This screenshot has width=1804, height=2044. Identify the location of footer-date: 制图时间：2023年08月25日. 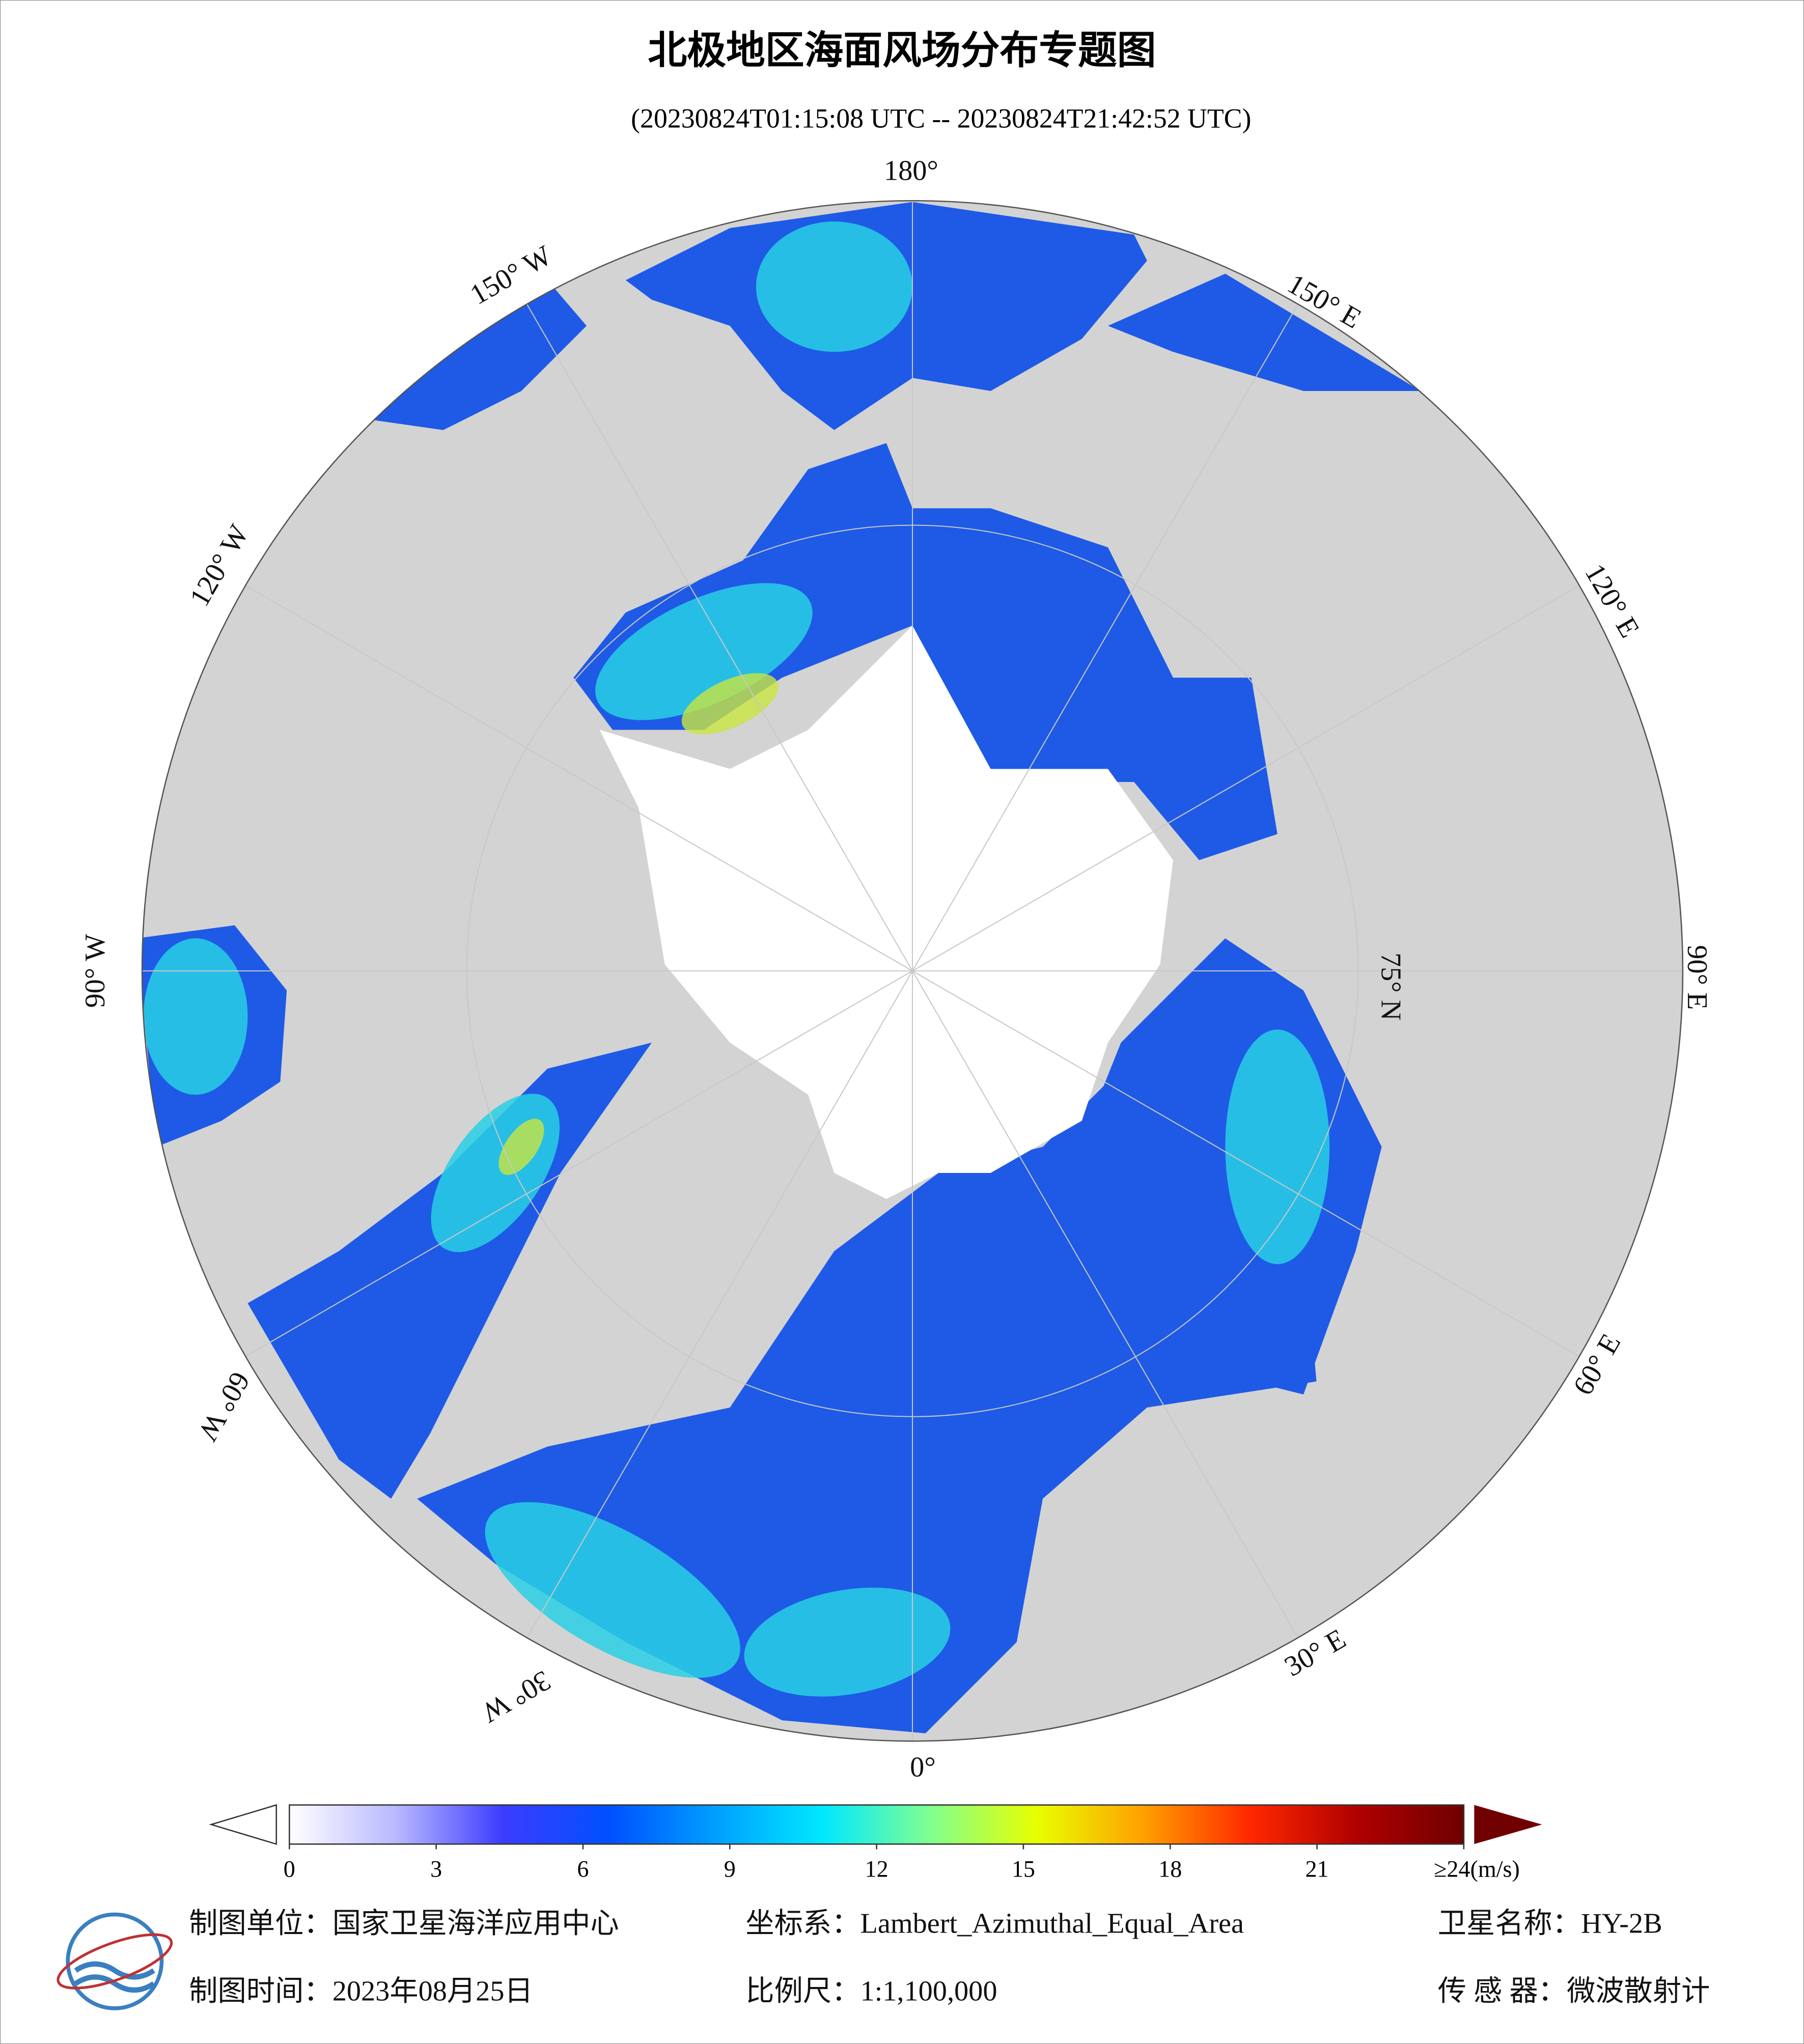
(361, 1991).